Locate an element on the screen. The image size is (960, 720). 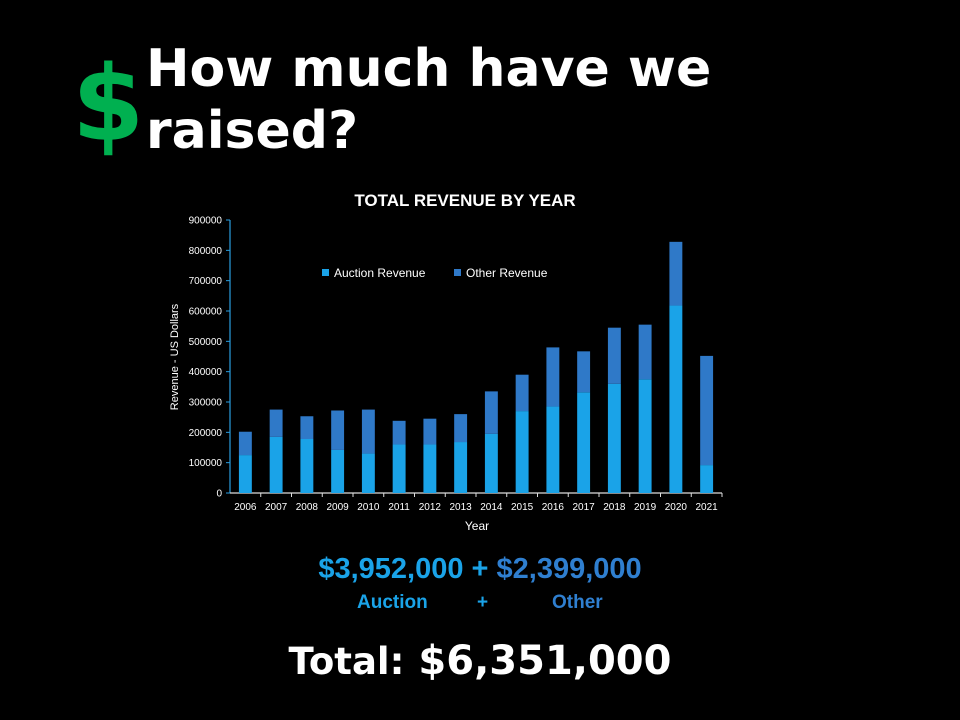
legend-label-other: Other Revenue is located at coordinates (507, 273).